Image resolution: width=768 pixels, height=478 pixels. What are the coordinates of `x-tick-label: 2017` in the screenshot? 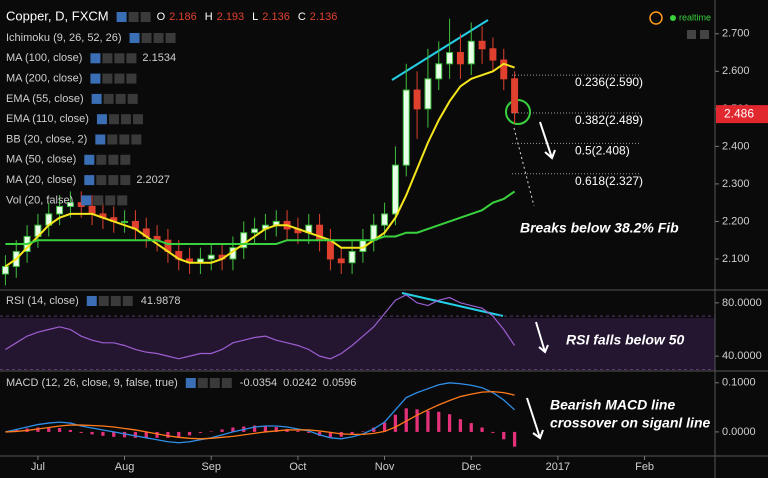 It's located at (558, 467).